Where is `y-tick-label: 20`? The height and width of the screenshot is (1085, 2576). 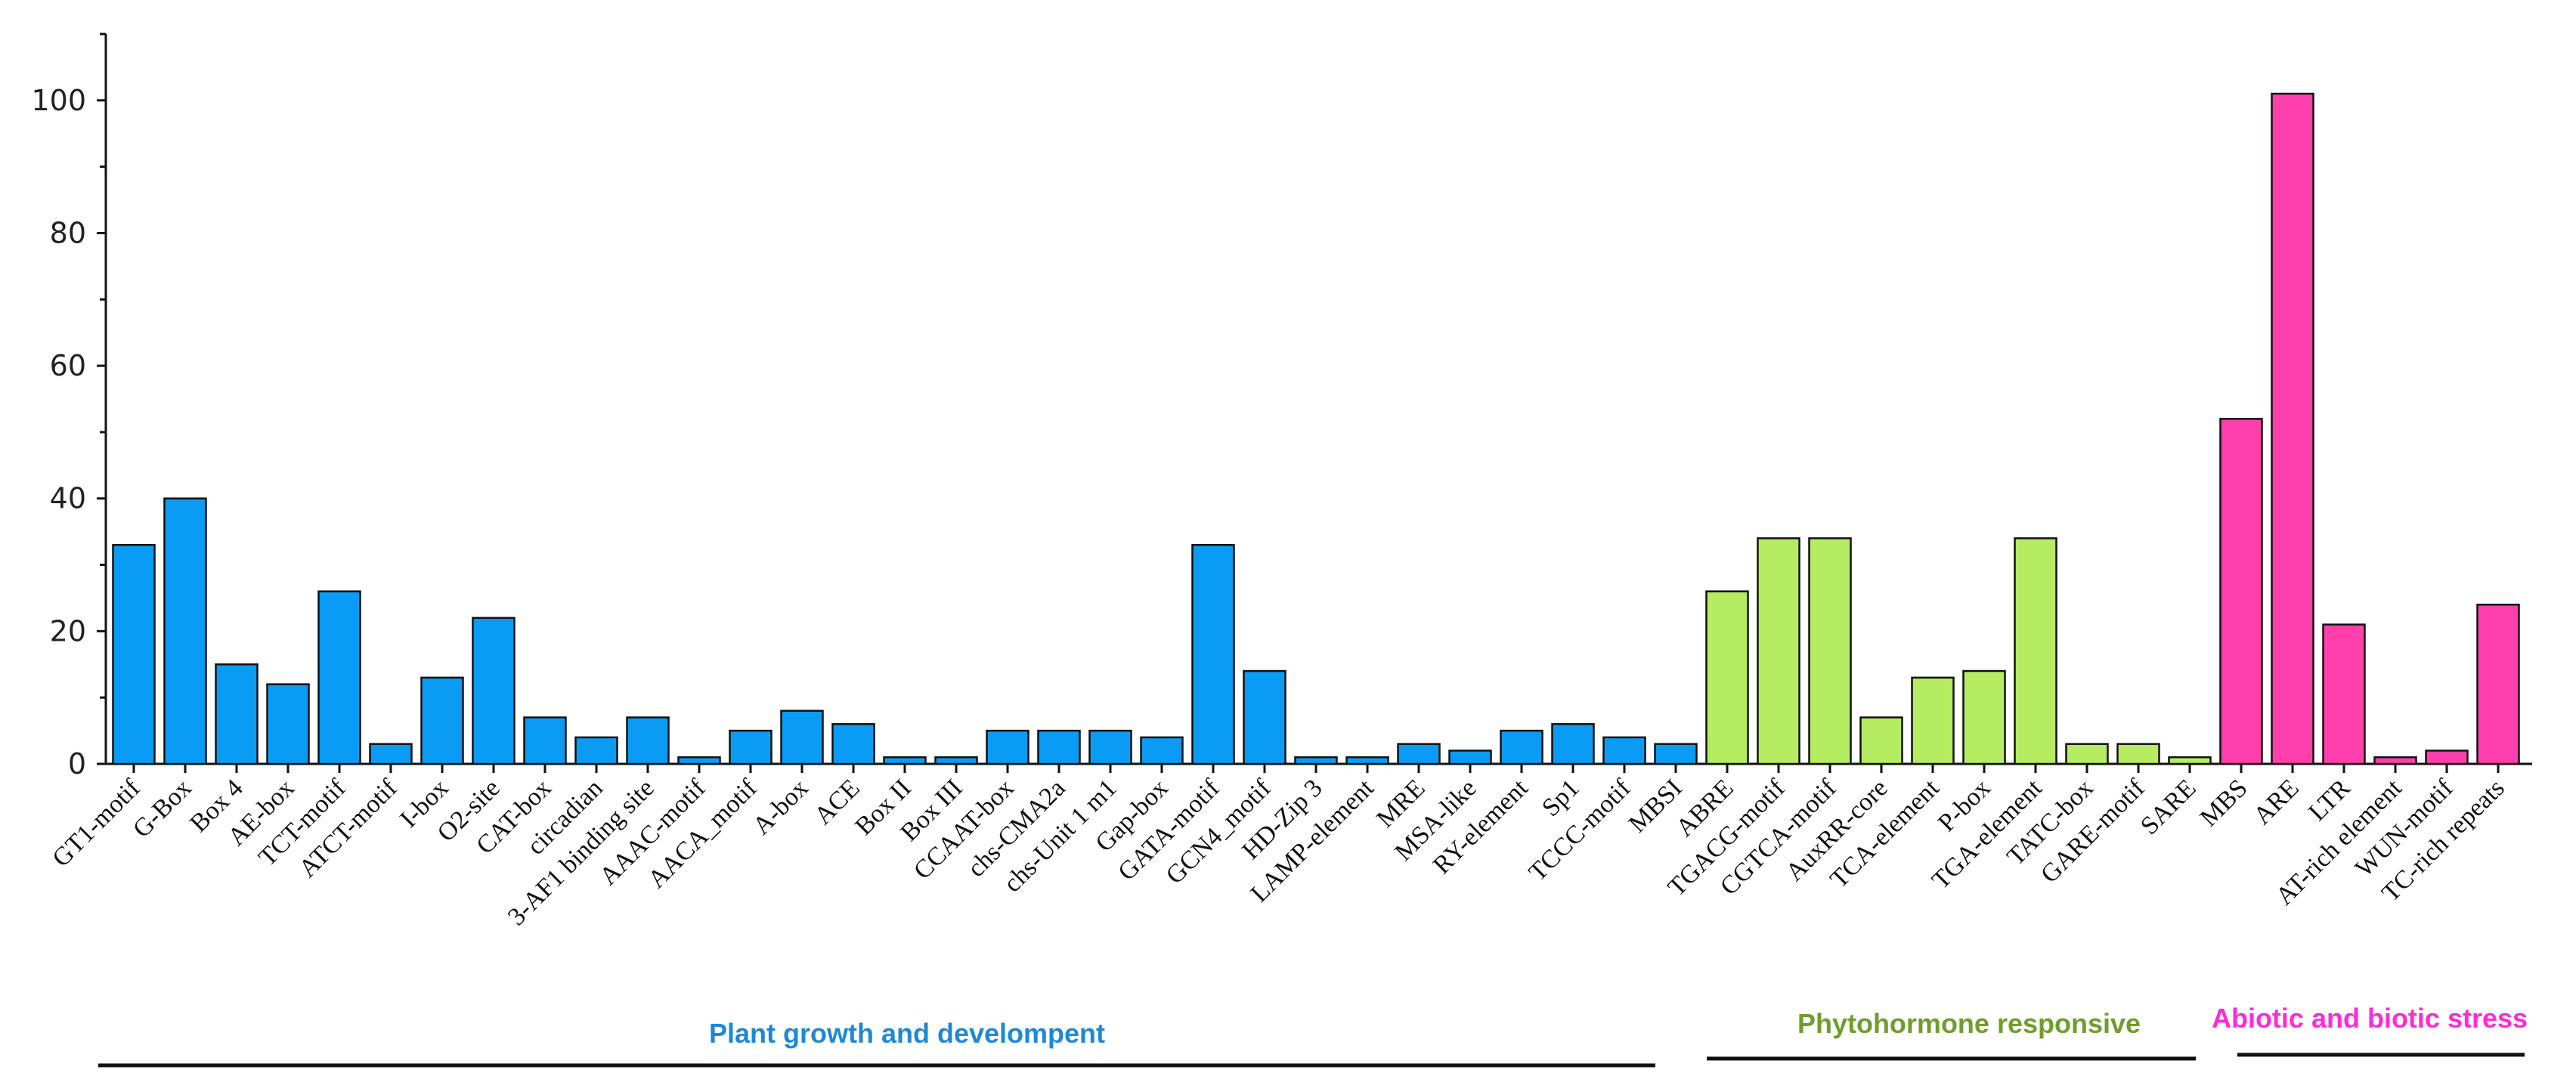
y-tick-label: 20 is located at coordinates (68, 631).